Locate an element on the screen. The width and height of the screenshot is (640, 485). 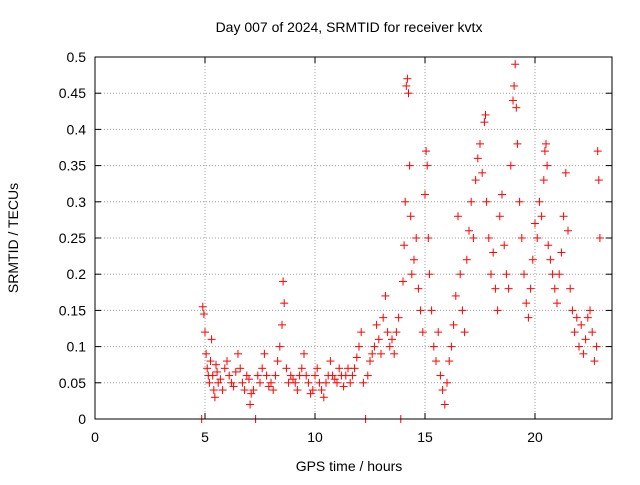
x-tick-label: 15 is located at coordinates (425, 437).